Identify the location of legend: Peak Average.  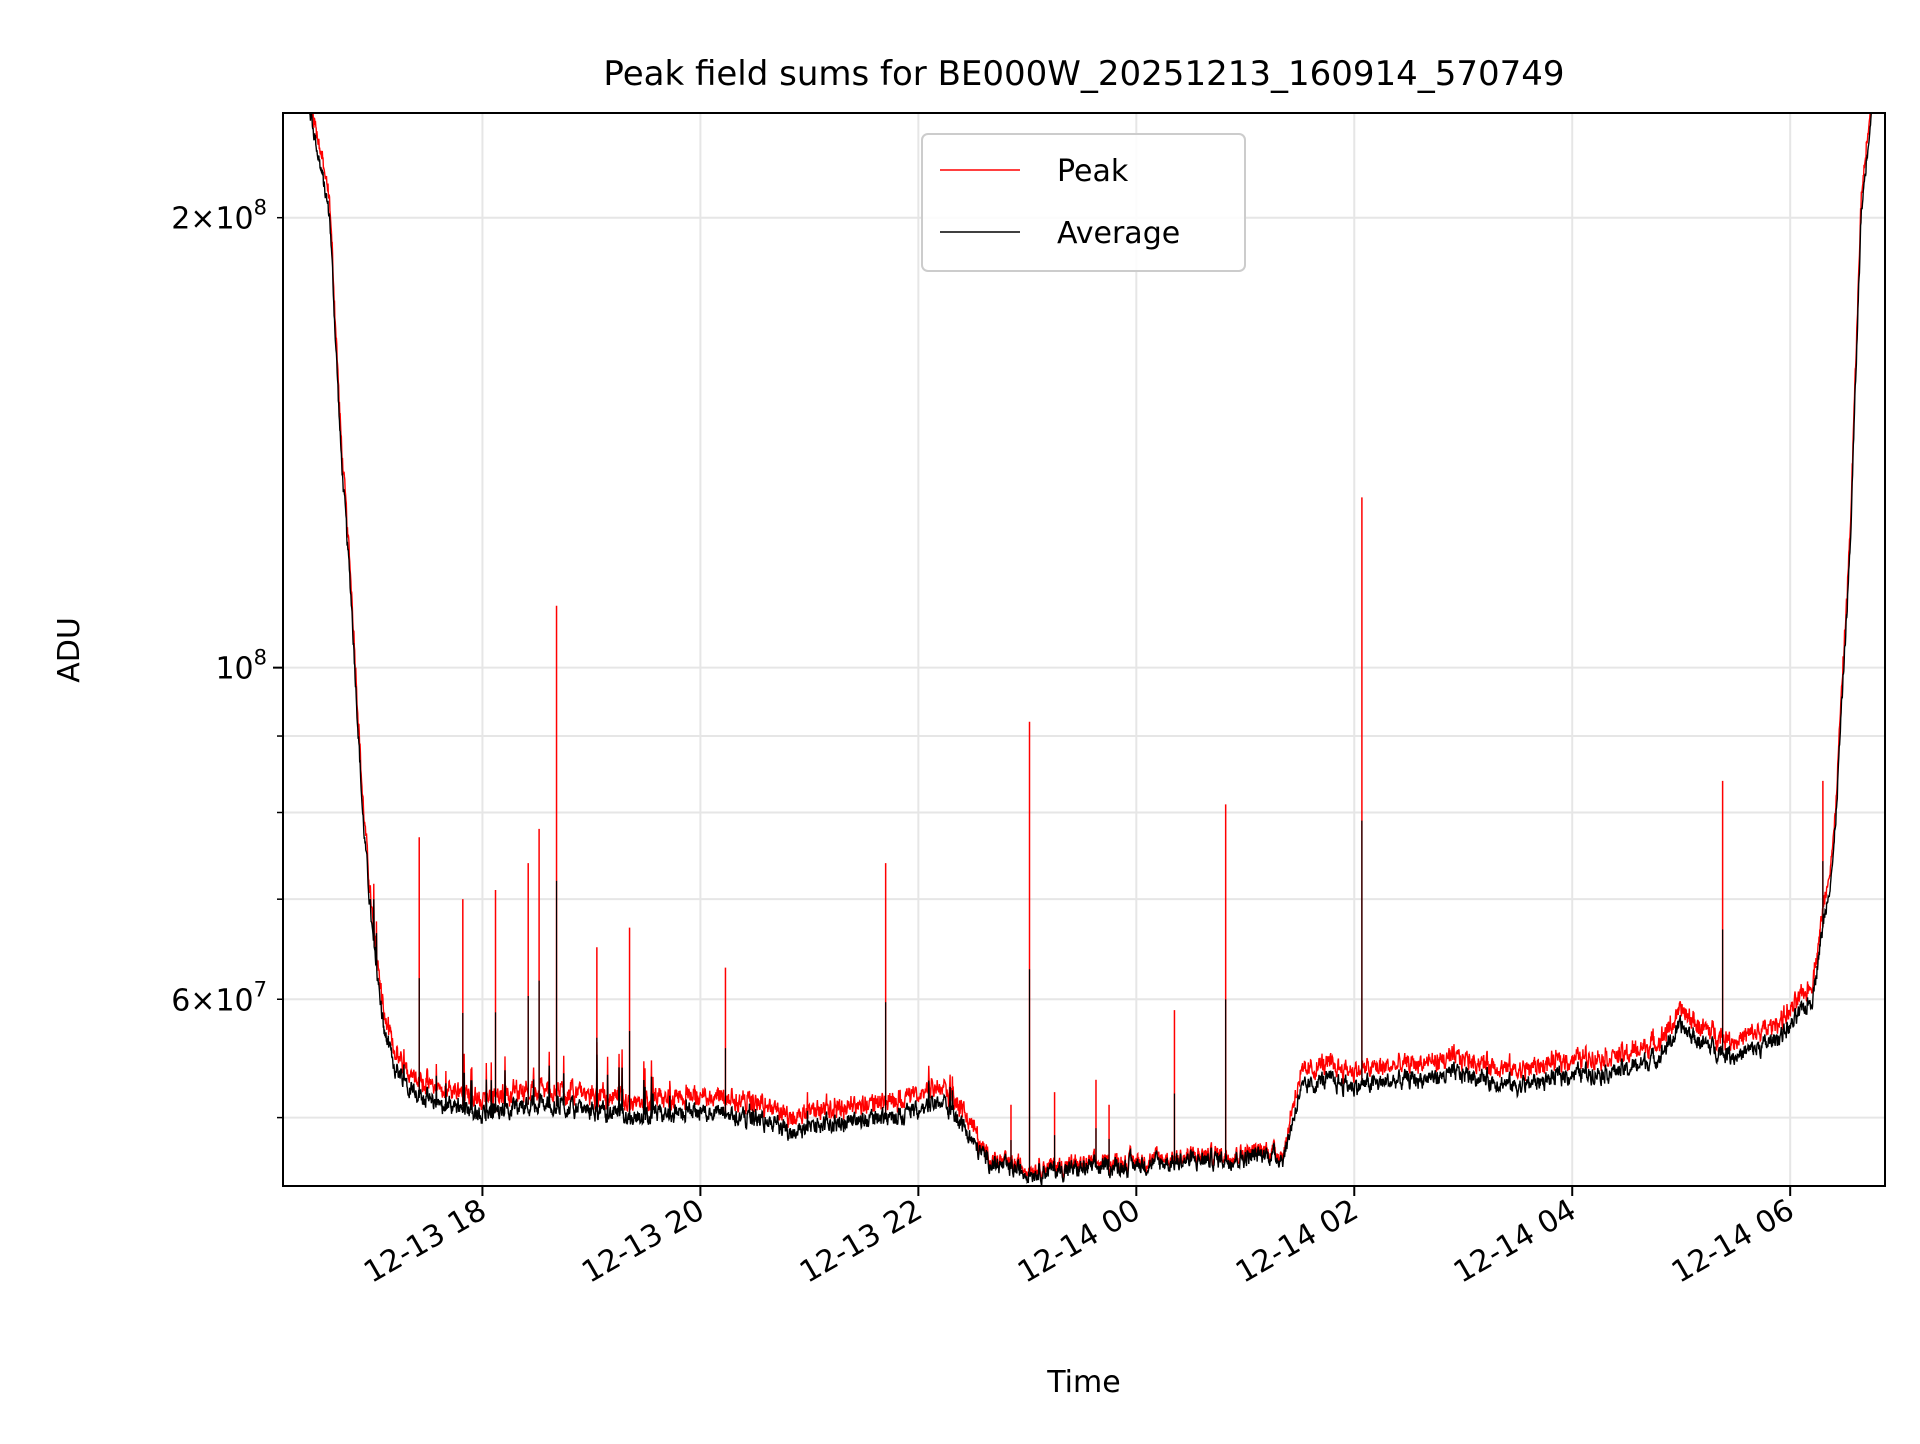
(1083, 202).